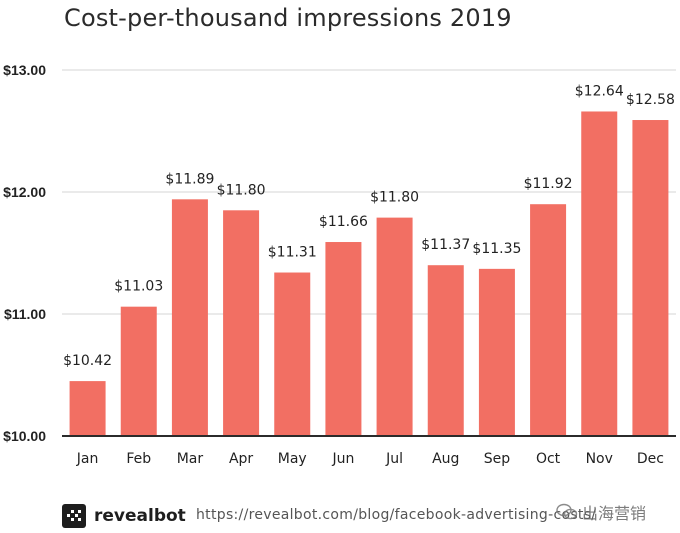 This screenshot has height=533, width=680. Describe the element at coordinates (599, 273) in the screenshot. I see `bar-nov` at that location.